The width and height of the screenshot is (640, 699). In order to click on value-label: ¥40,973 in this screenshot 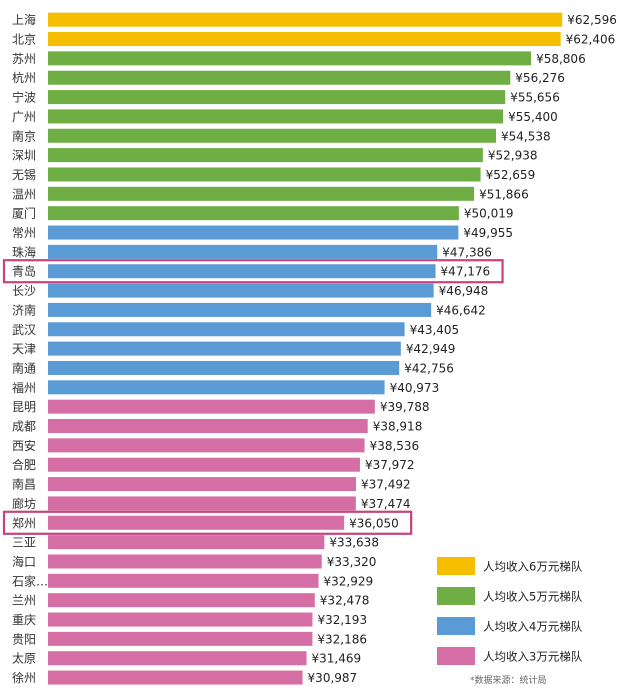, I will do `click(415, 388)`.